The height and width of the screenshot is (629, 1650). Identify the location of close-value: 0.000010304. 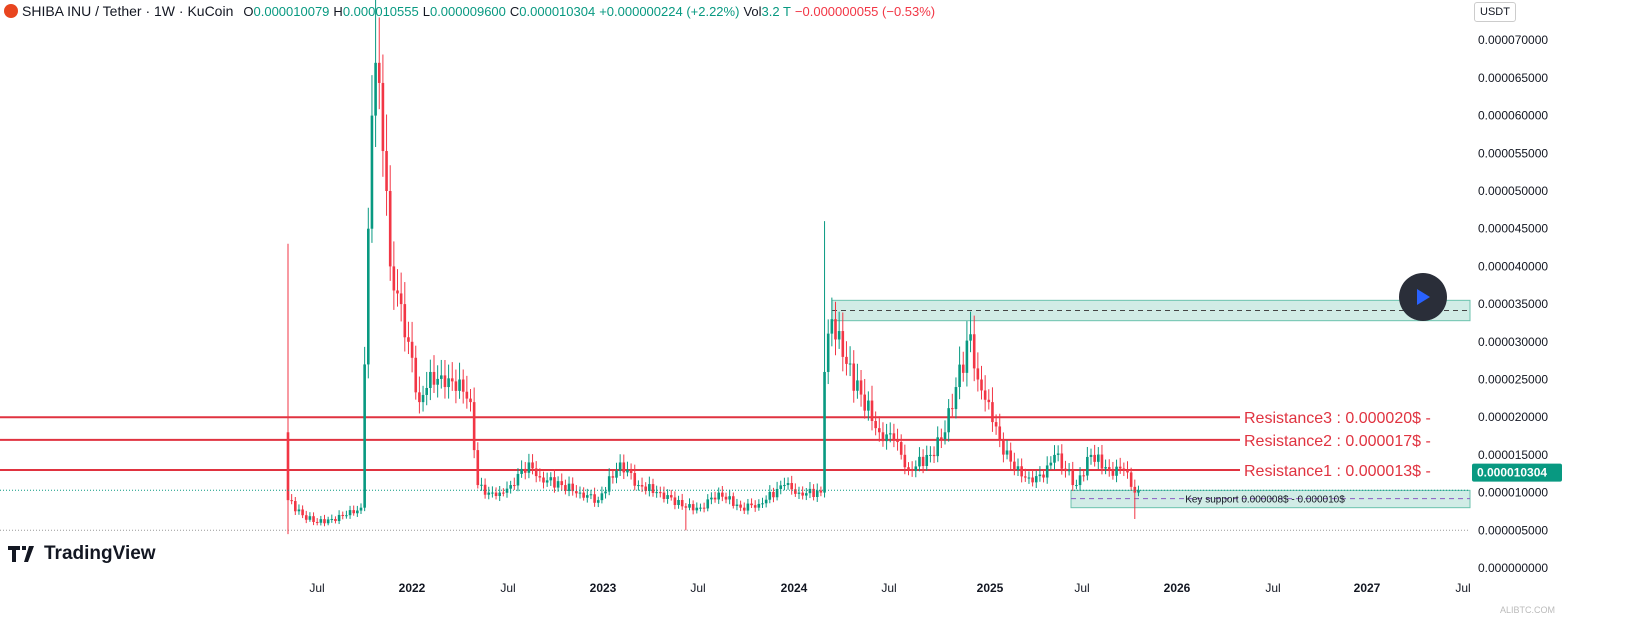
(557, 11).